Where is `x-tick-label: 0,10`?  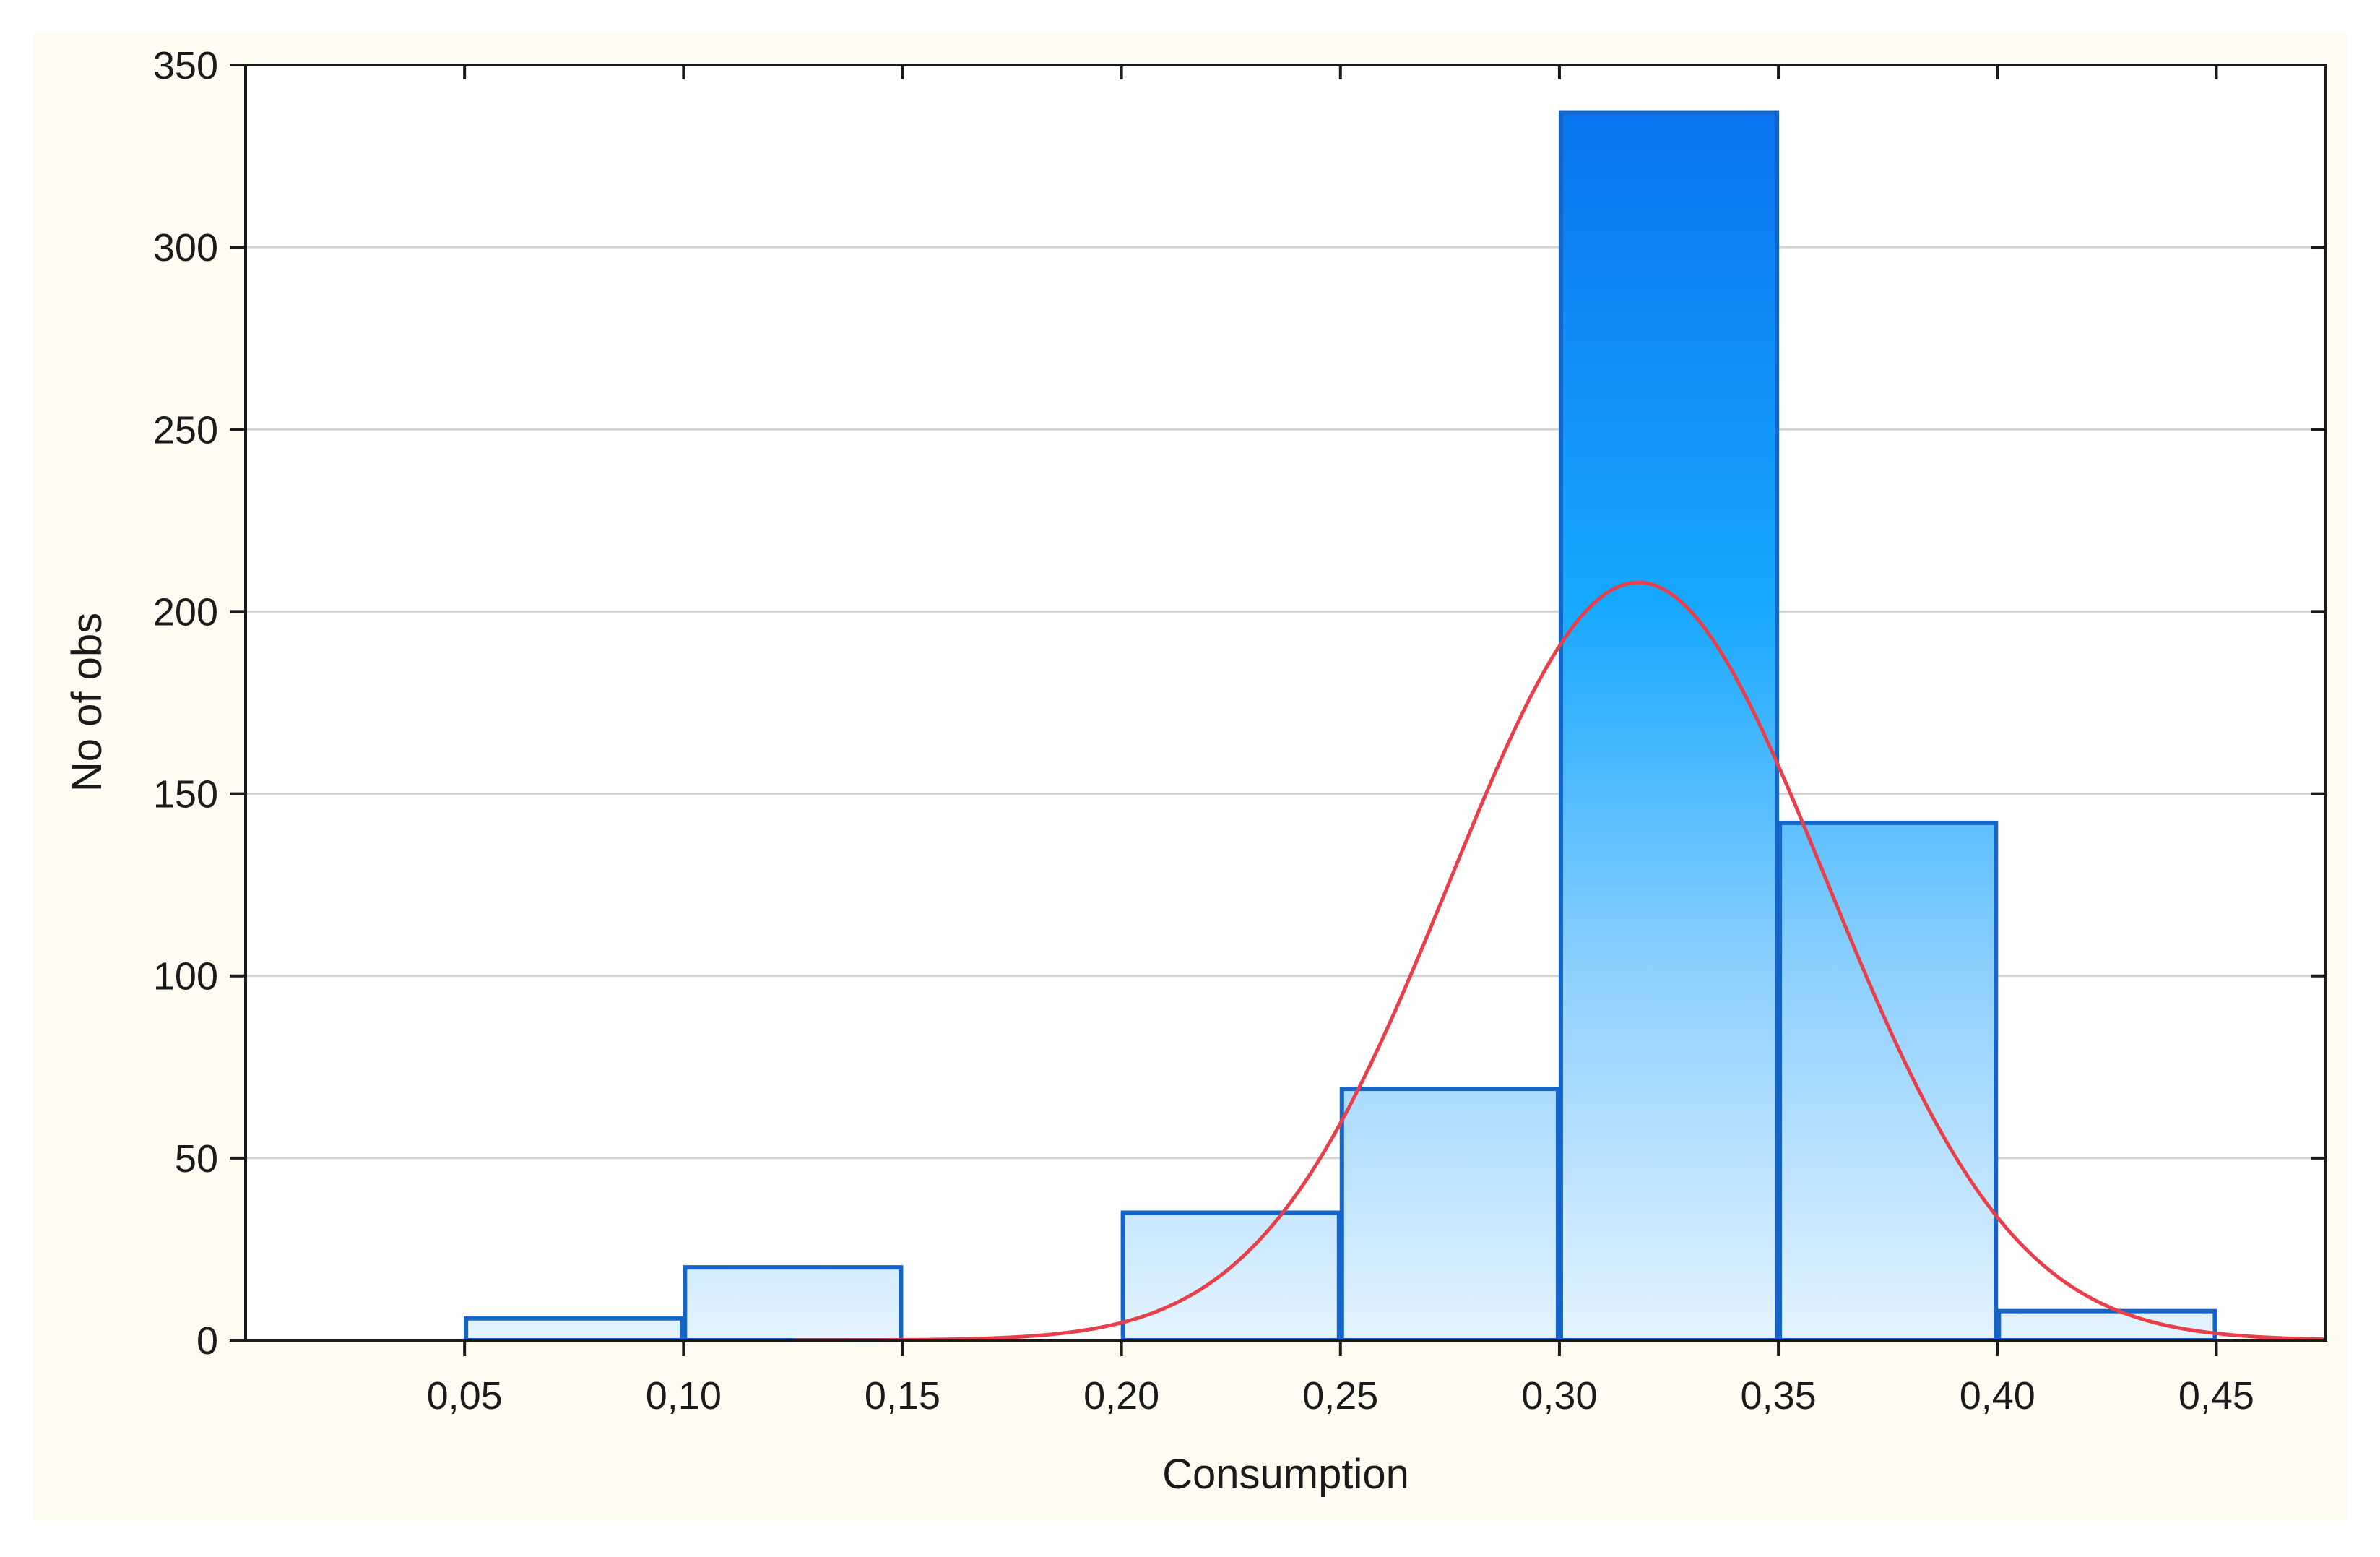
x-tick-label: 0,10 is located at coordinates (684, 1396).